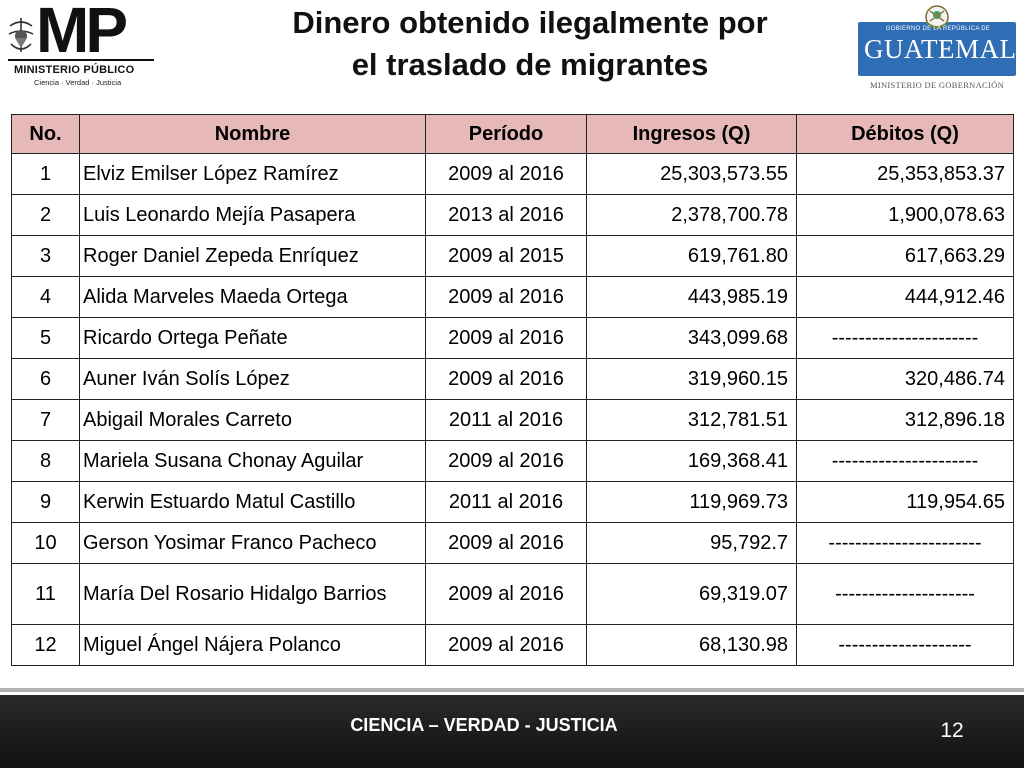 The image size is (1024, 768). Describe the element at coordinates (691, 594) in the screenshot. I see `cell-ingresos: 69,319.07` at that location.